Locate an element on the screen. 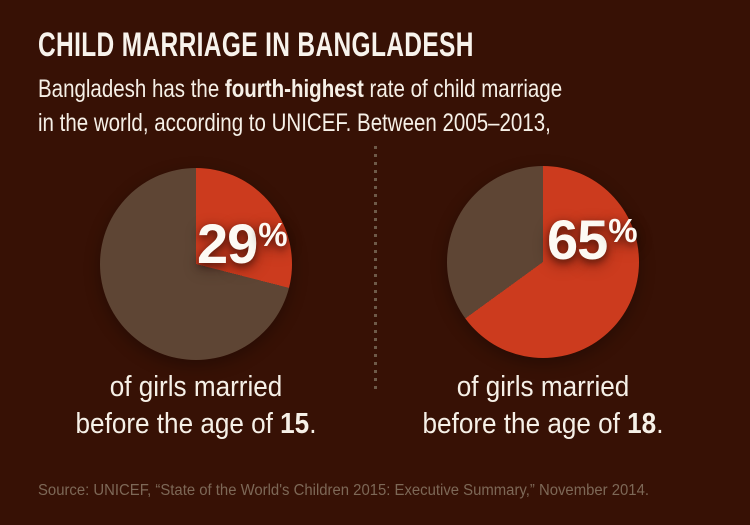 The height and width of the screenshot is (525, 750). caption-before-15: of girls married before the age of 15. is located at coordinates (196, 406).